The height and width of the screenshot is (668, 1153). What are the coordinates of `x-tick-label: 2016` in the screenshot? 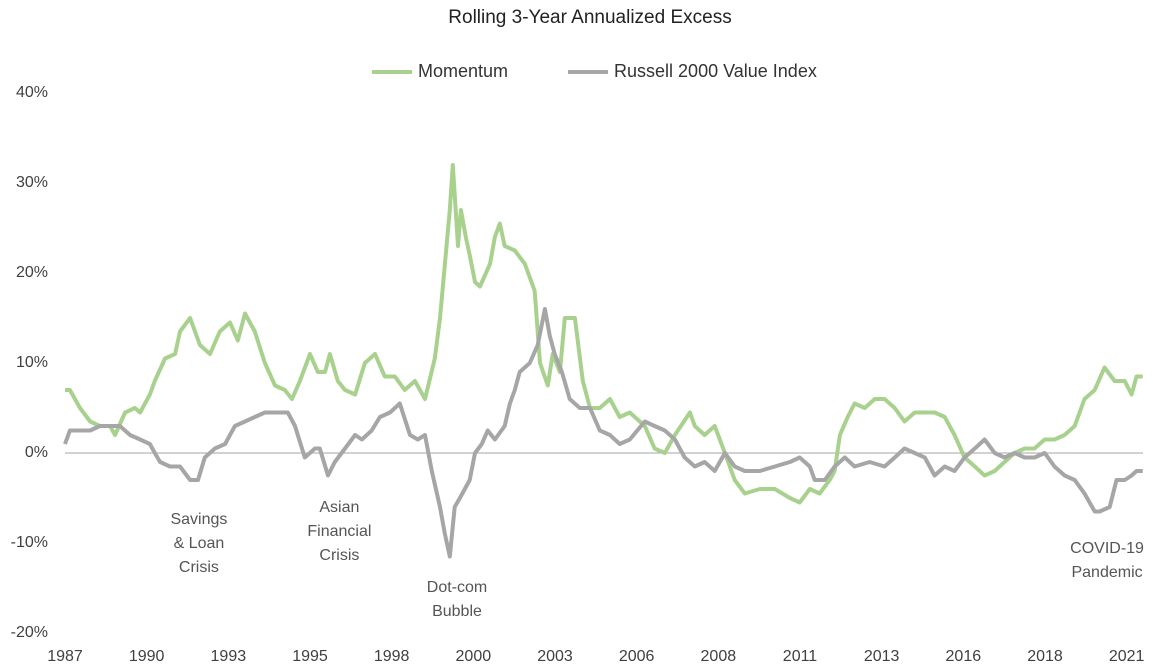 It's located at (964, 656).